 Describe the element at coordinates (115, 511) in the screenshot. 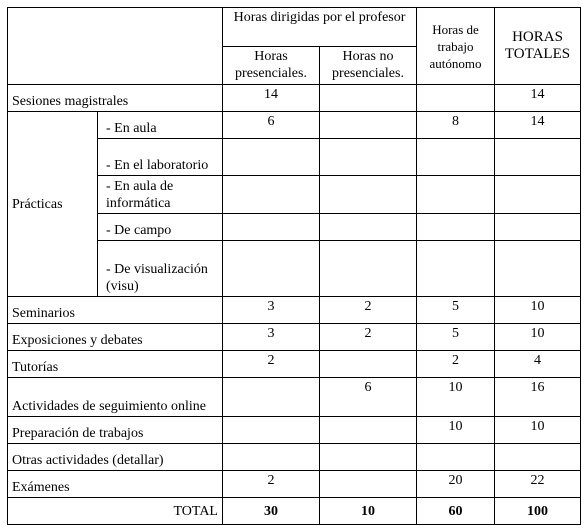

I see `total-label: TOTAL` at that location.